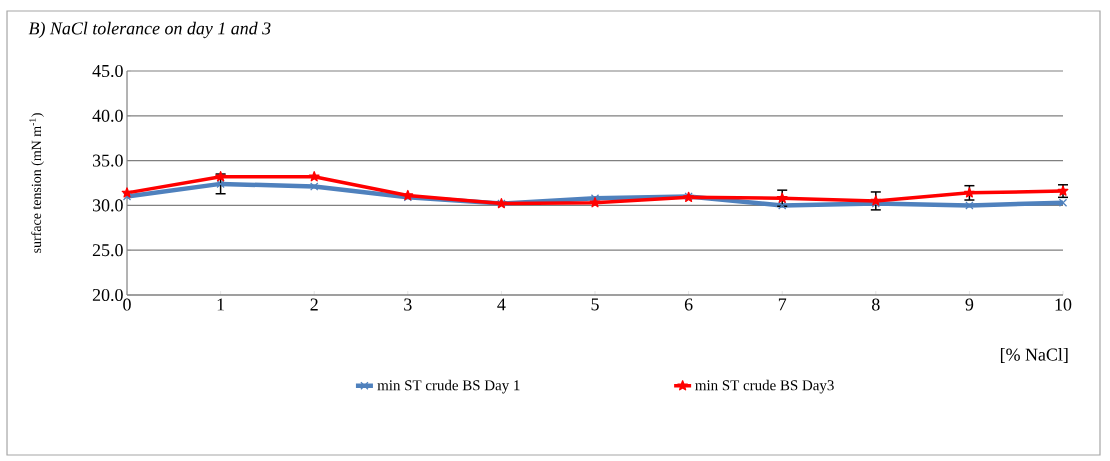 The height and width of the screenshot is (461, 1110). Describe the element at coordinates (501, 304) in the screenshot. I see `x-tick-label: 4` at that location.